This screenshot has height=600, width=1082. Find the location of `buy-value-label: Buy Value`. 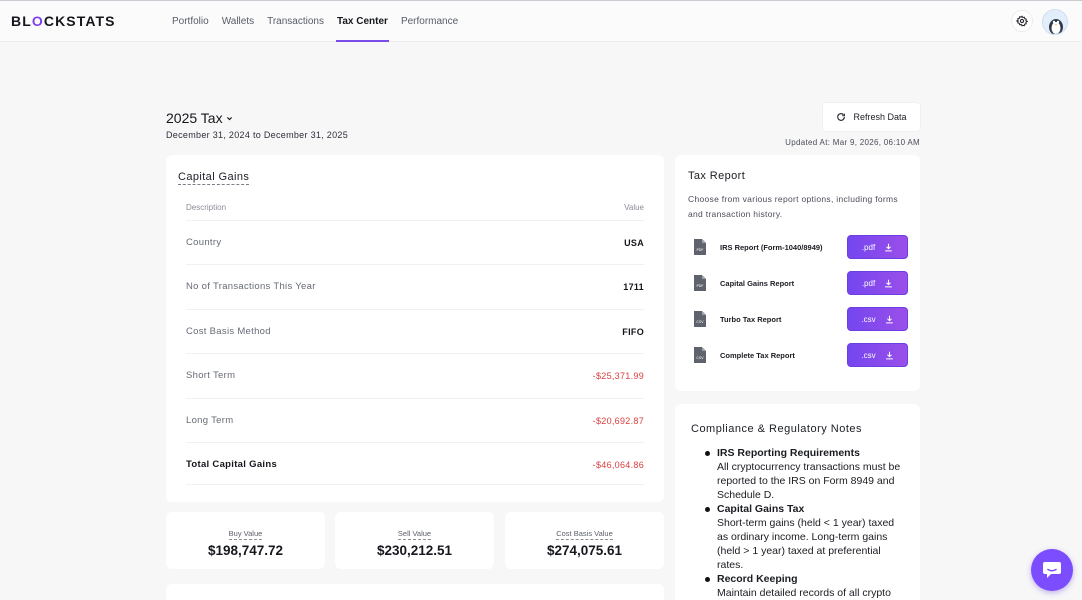

buy-value-label: Buy Value is located at coordinates (245, 534).